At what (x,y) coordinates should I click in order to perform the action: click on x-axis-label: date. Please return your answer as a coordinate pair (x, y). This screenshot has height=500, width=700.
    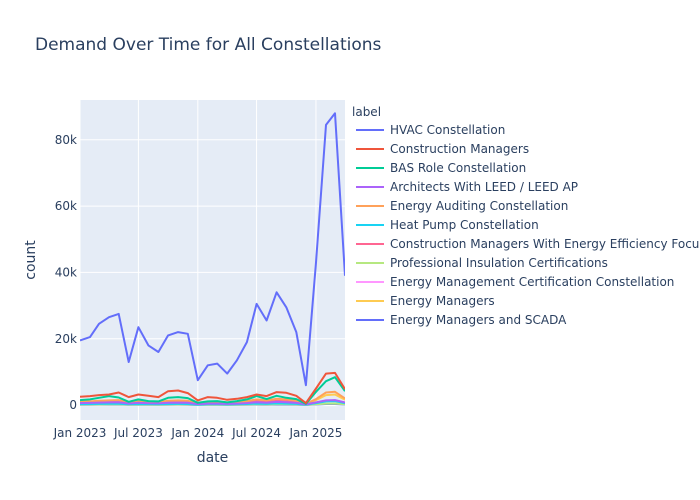
    Looking at the image, I should click on (213, 458).